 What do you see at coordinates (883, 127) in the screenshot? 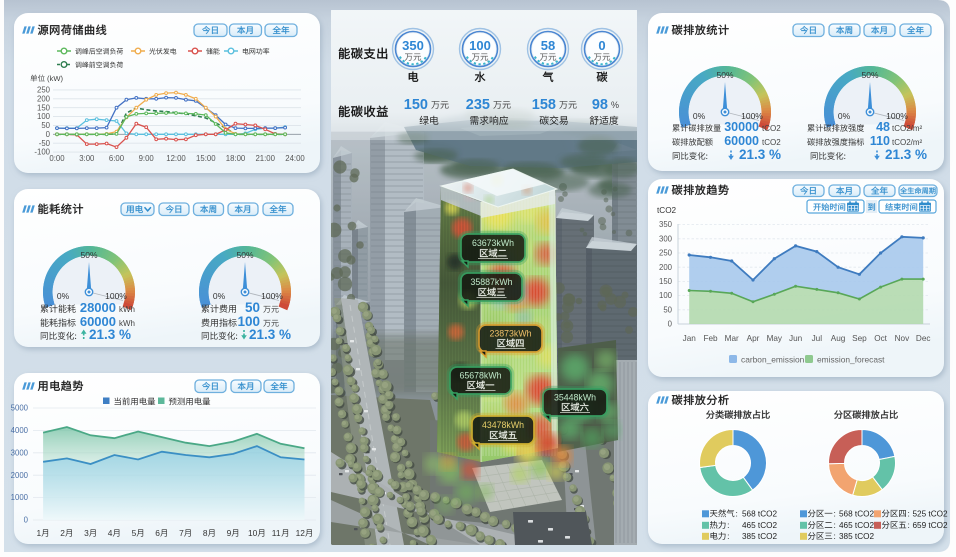
I see `svg-text: 48` at bounding box center [883, 127].